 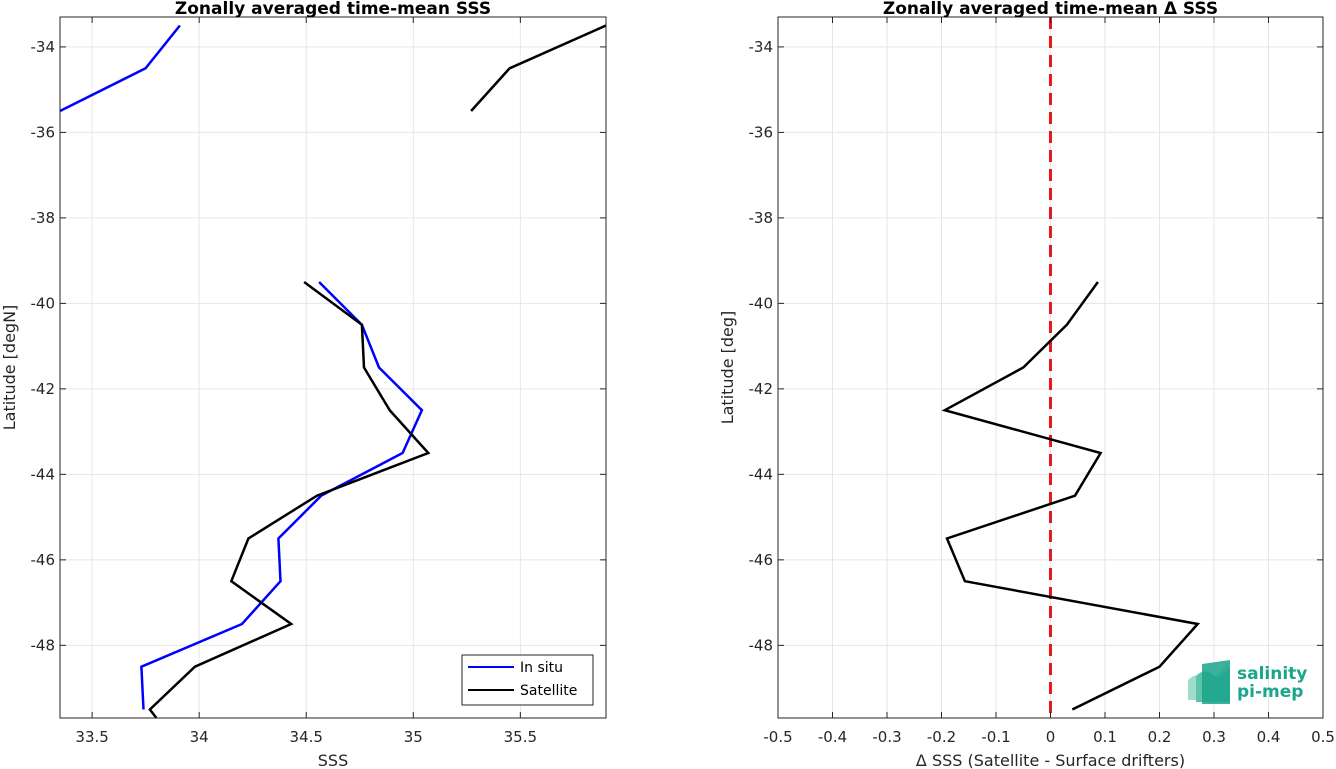 I want to click on delta-sss-y-tick-label: -42, so click(x=761, y=389).